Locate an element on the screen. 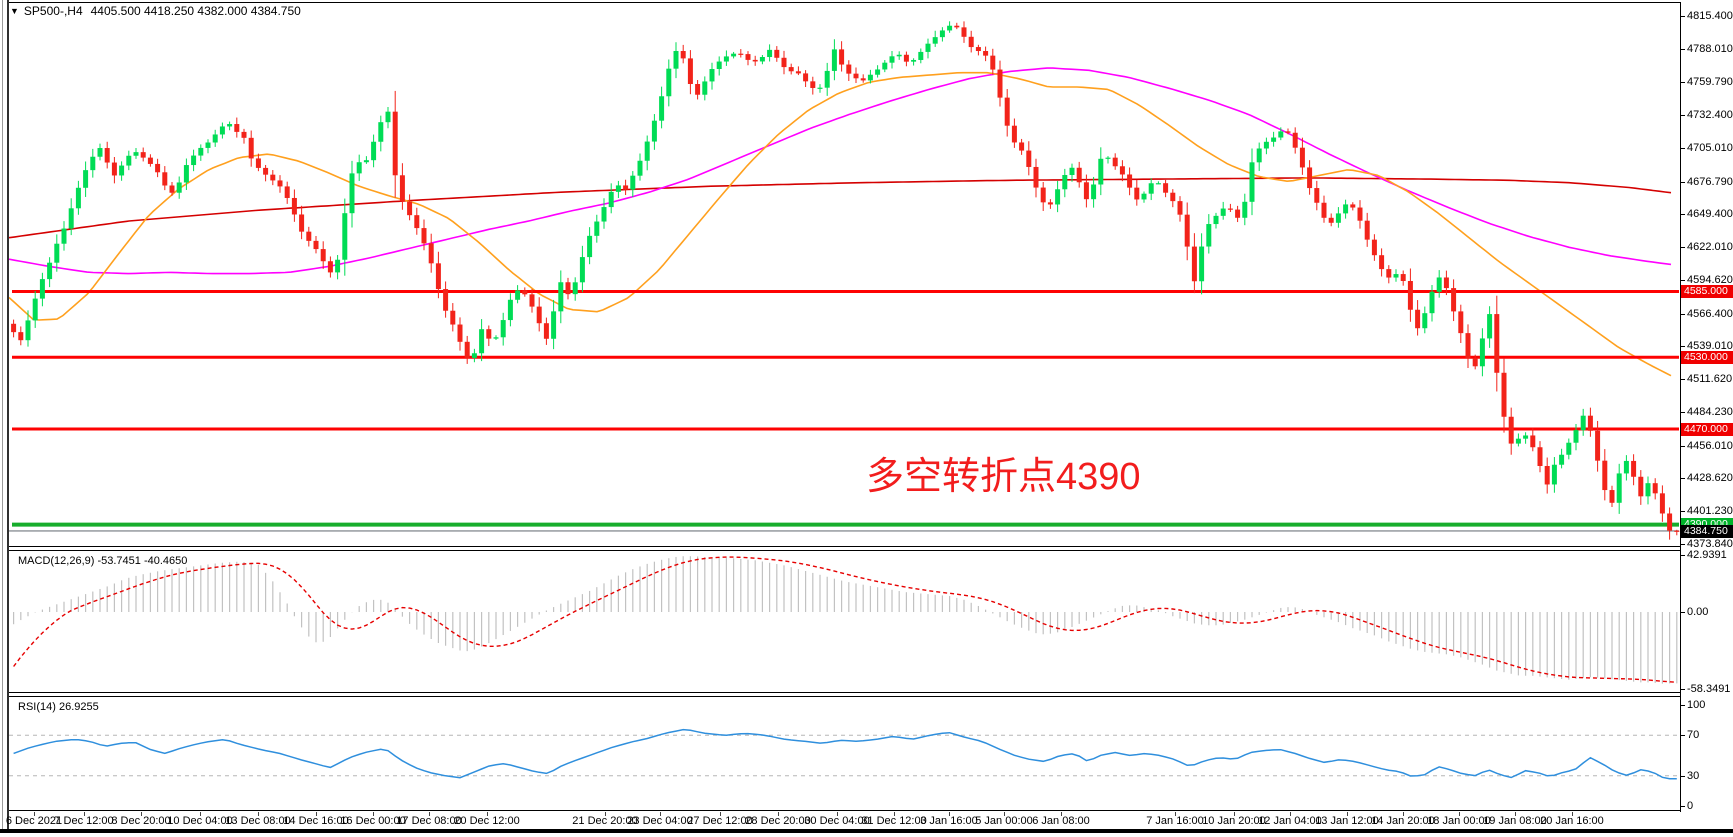 The width and height of the screenshot is (1733, 837). rsi-axis-label: 30 is located at coordinates (1693, 776).